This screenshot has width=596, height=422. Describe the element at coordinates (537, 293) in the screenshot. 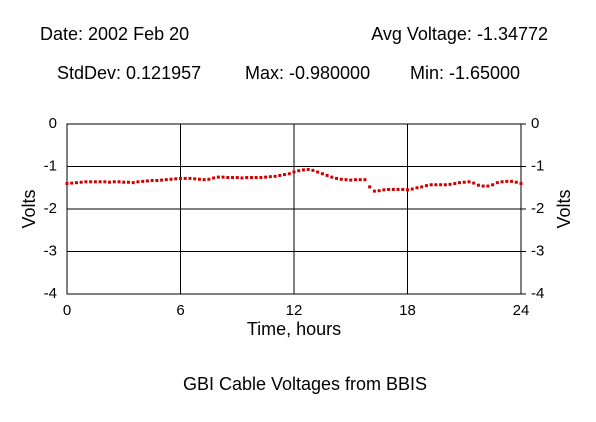

I see `y2-tick-label: -4` at that location.